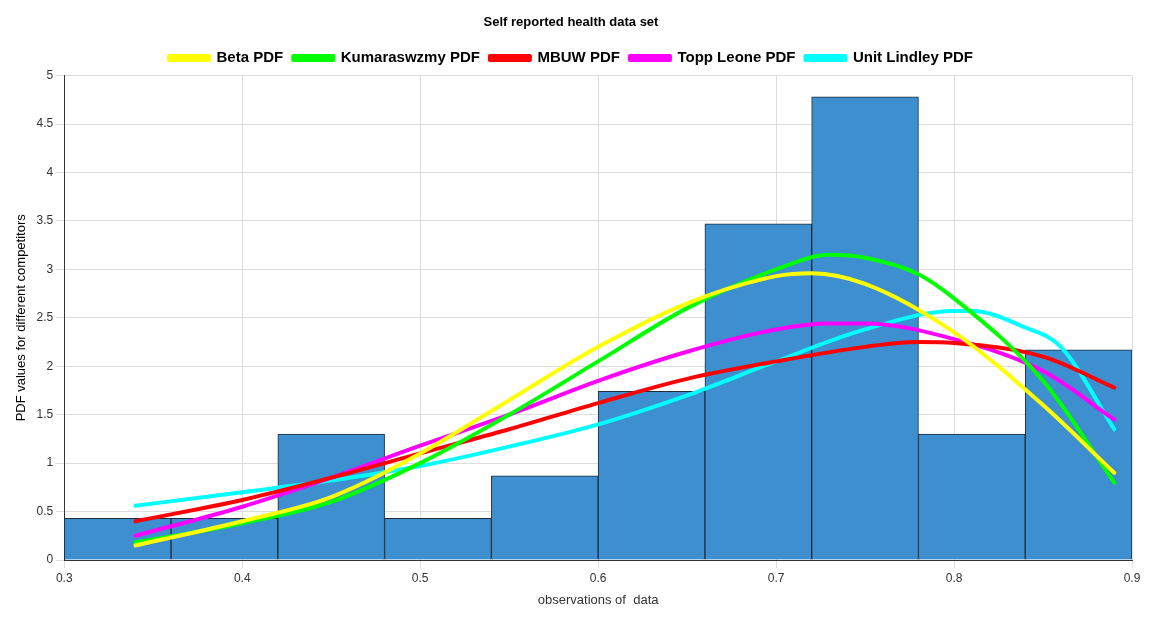  I want to click on y-tick-label: 3, so click(50, 268).